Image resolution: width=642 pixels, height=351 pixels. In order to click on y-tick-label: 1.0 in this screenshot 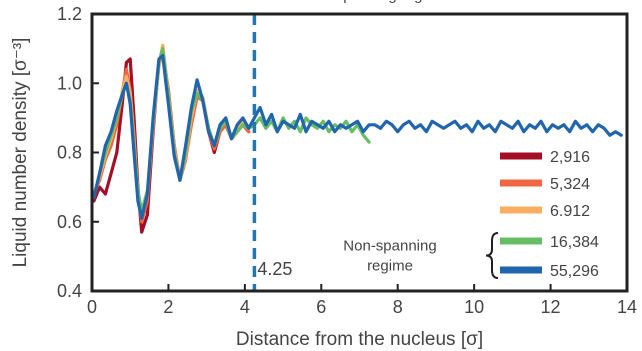, I will do `click(69, 83)`.